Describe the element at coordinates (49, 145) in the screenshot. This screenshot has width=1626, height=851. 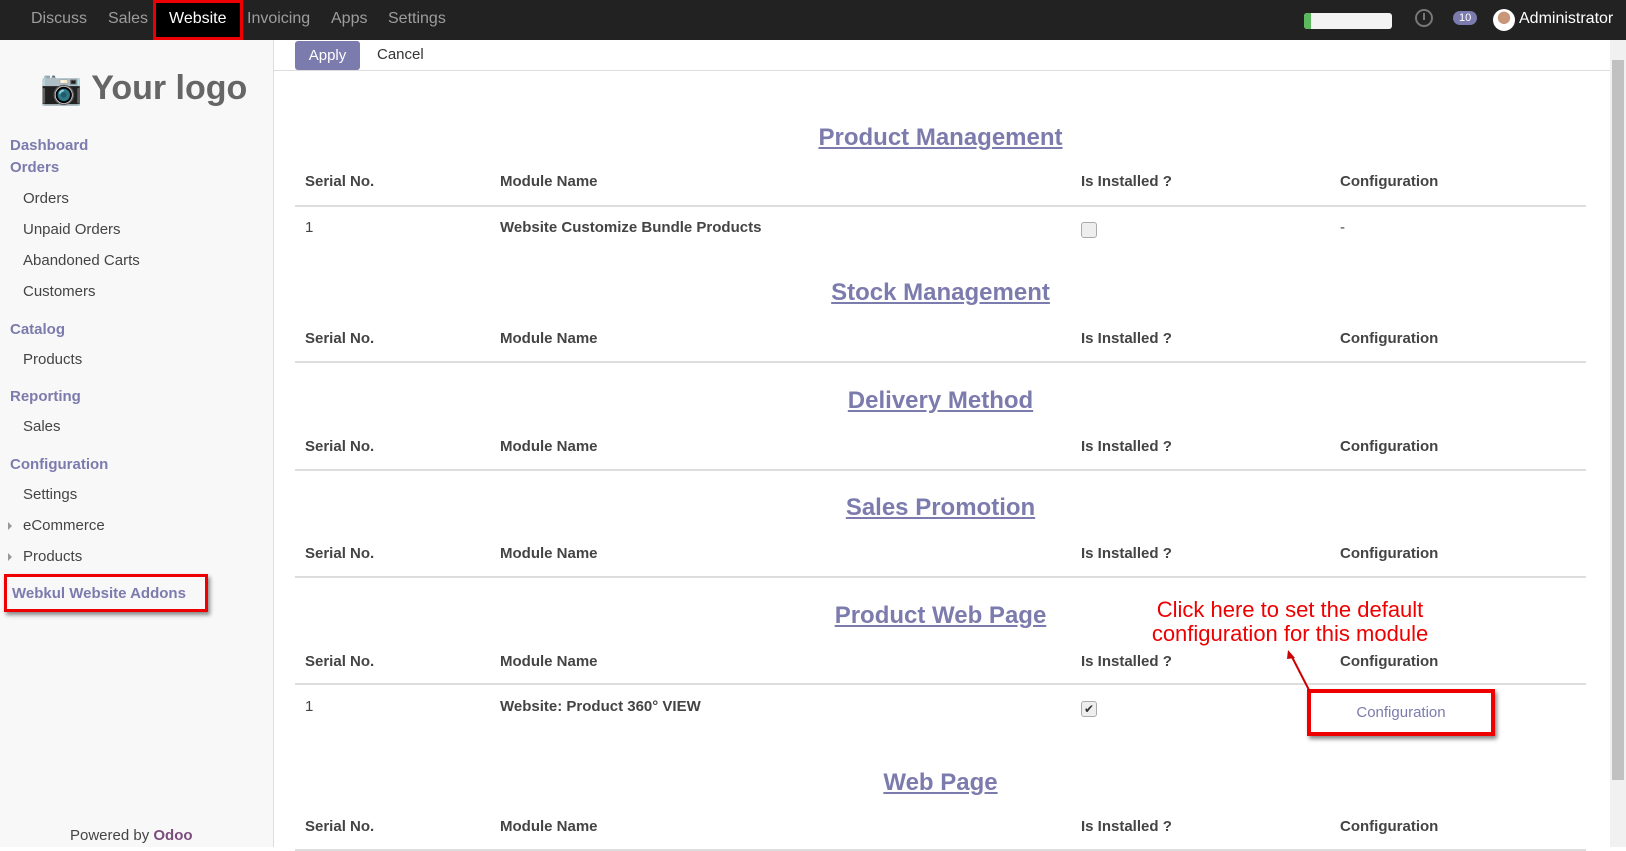
I see `sidebar-dashboard: Dashboard` at that location.